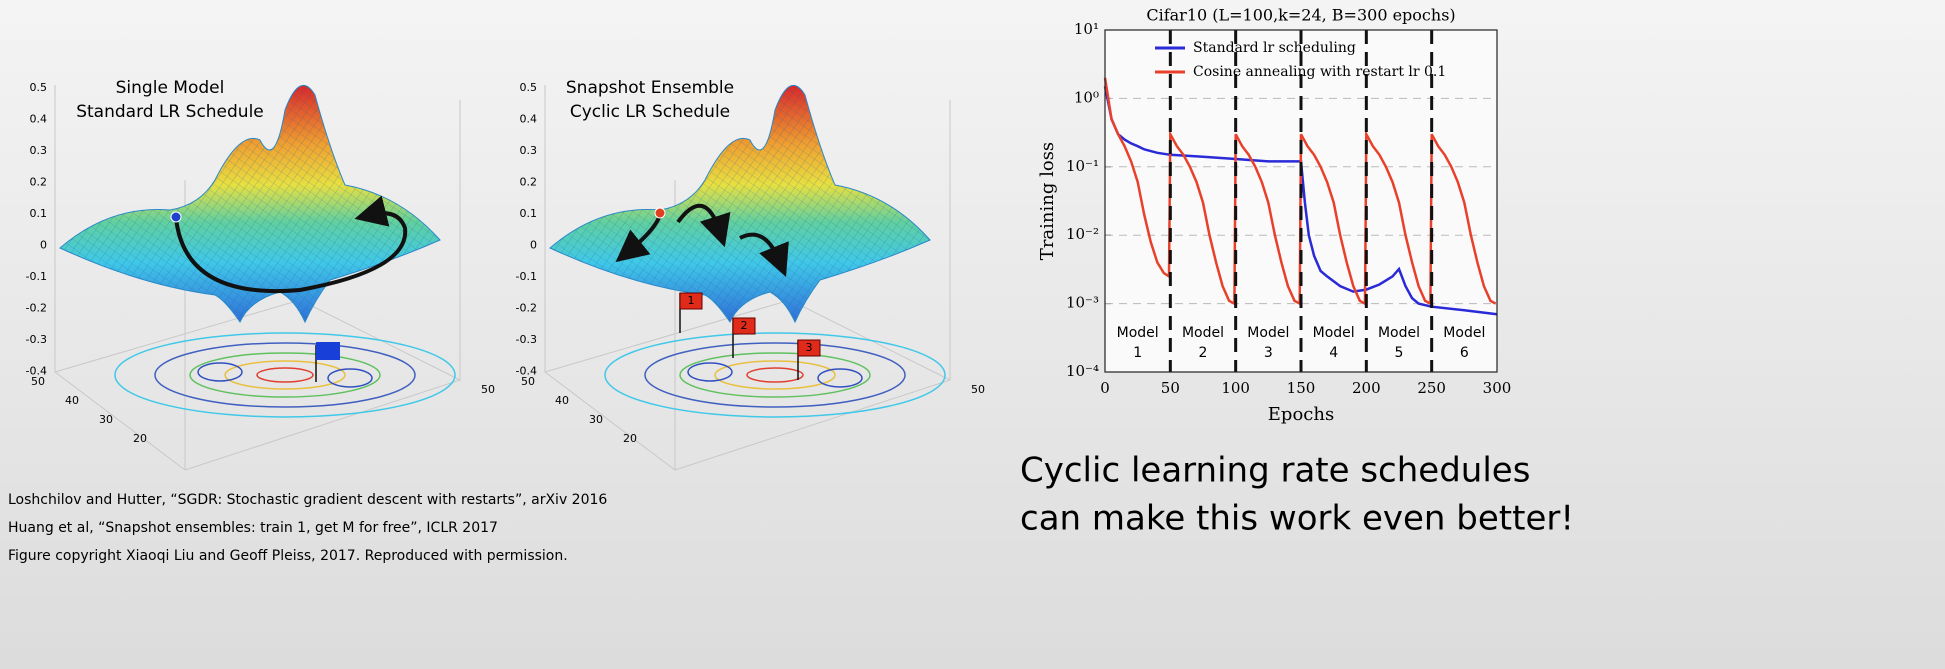  I want to click on plot-title: Single Model, so click(170, 88).